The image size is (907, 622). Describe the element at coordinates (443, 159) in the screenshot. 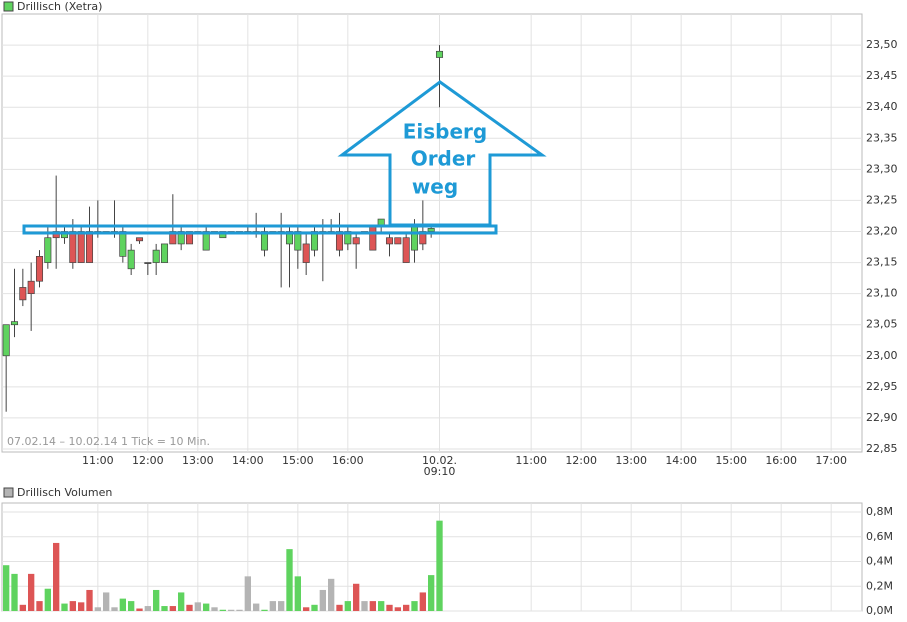

I see `annotation: Order` at that location.